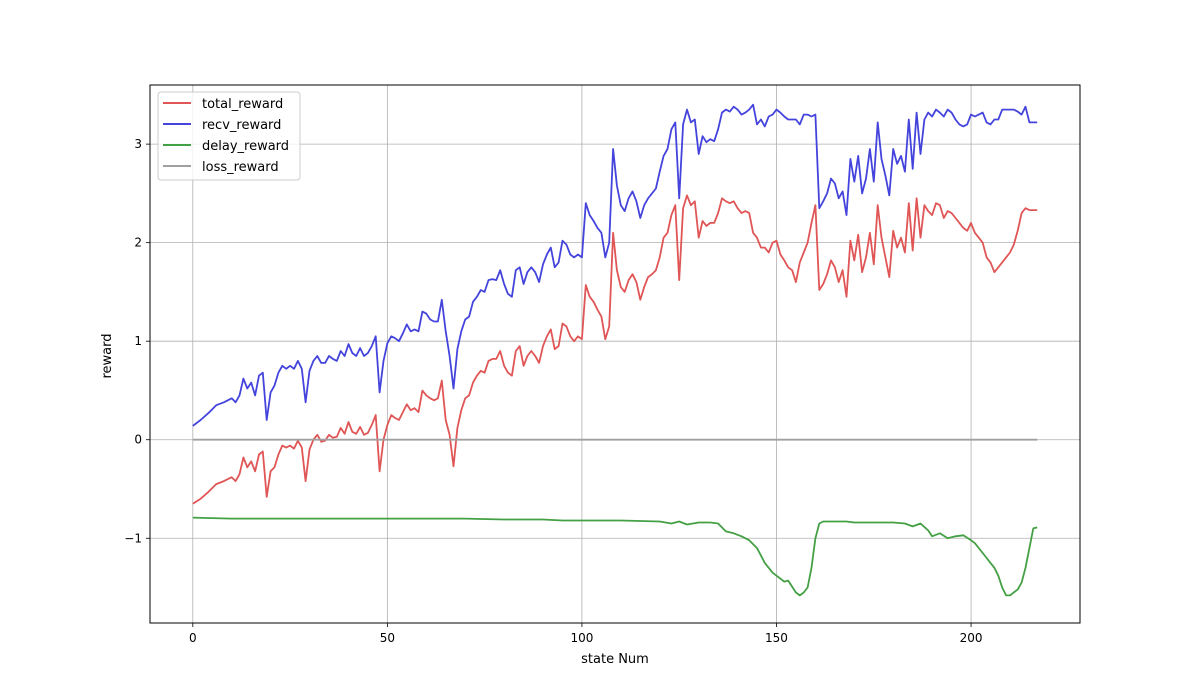 The height and width of the screenshot is (700, 1200). What do you see at coordinates (241, 125) in the screenshot?
I see `legend-label: recv_reward` at bounding box center [241, 125].